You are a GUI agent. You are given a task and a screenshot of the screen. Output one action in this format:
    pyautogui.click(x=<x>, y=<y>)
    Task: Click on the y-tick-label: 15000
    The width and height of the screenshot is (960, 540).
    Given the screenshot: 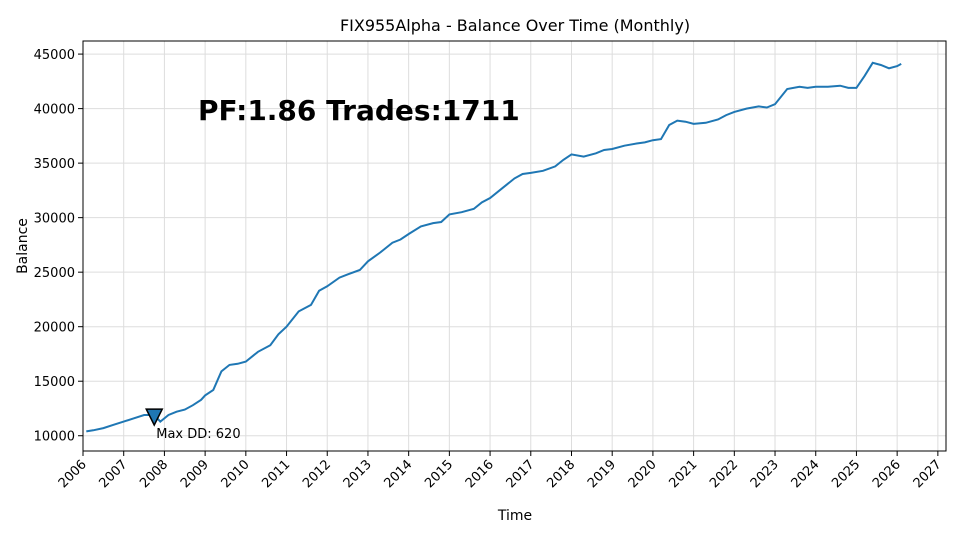 What is the action you would take?
    pyautogui.click(x=54, y=382)
    